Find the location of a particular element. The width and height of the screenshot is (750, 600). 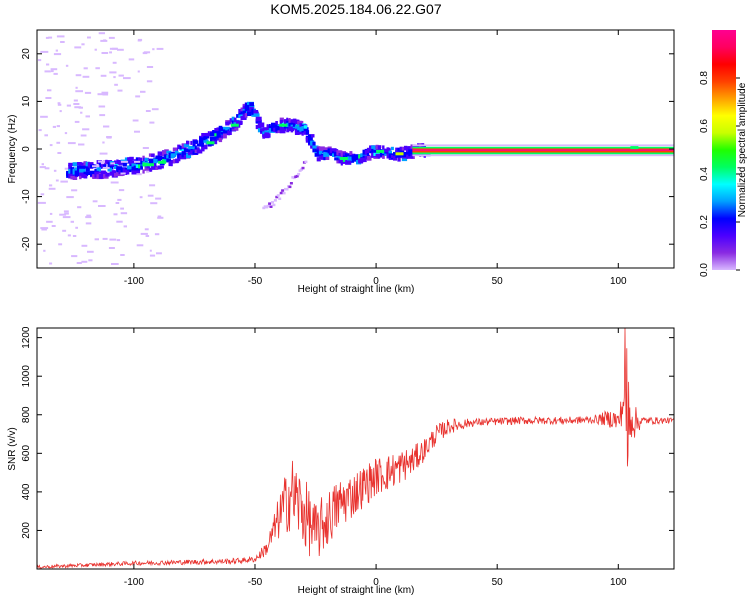

spectrogram-ytick-label: 20 is located at coordinates (26, 54).